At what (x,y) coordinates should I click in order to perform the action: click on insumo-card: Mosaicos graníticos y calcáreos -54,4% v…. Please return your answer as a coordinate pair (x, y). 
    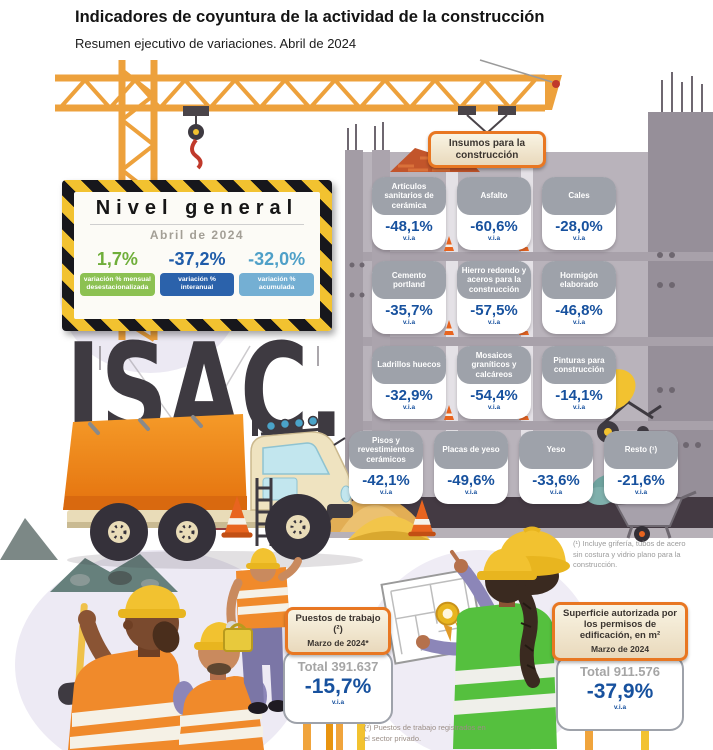
    Looking at the image, I should click on (494, 382).